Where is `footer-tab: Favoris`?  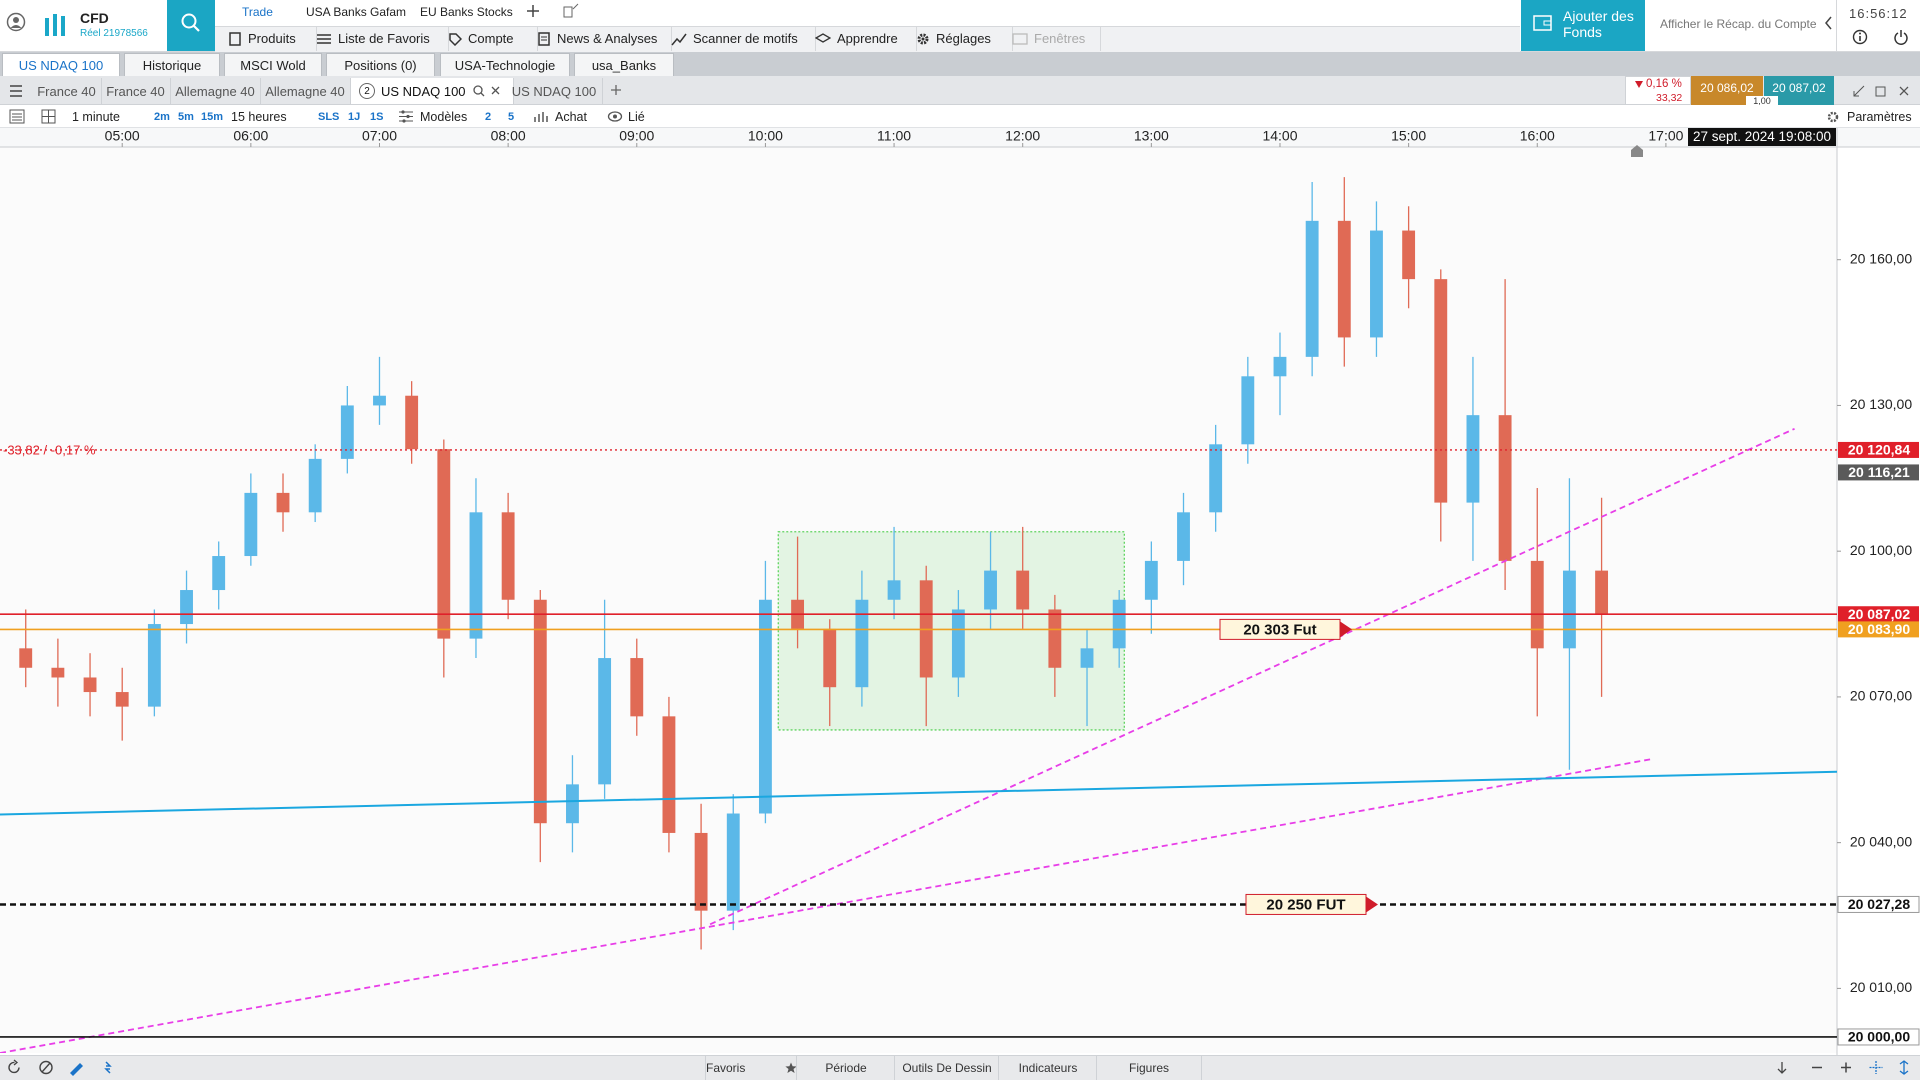 footer-tab: Favoris is located at coordinates (751, 1067).